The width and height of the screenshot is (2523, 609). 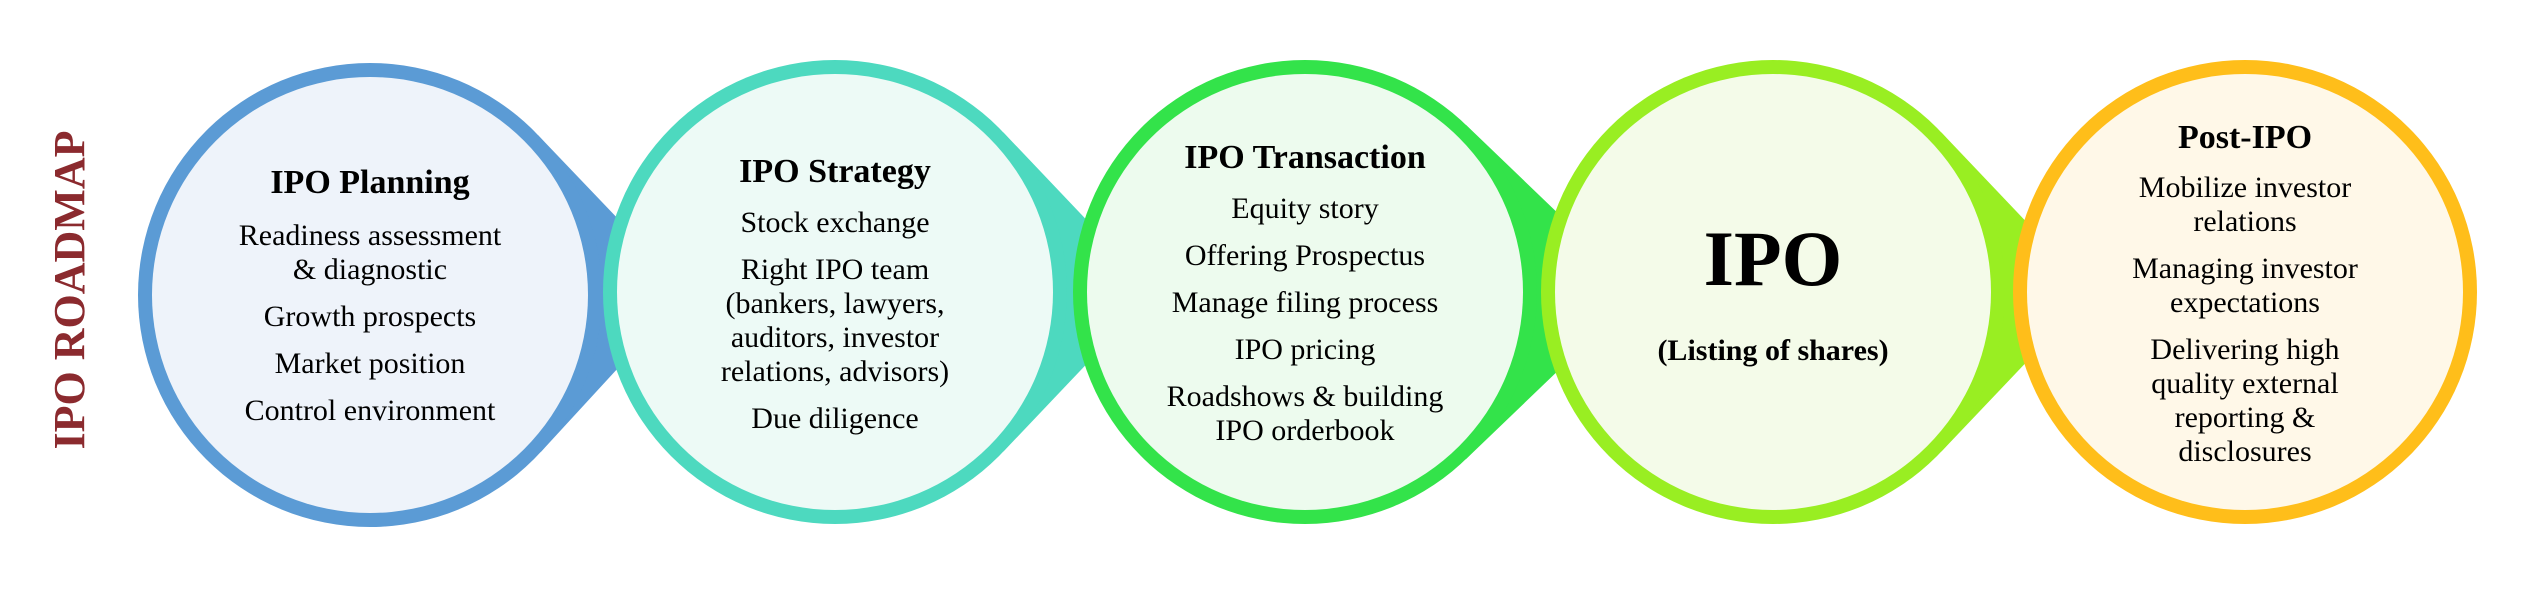 What do you see at coordinates (1305, 413) in the screenshot?
I see `step-item: Roadshows & building IPO orderbook` at bounding box center [1305, 413].